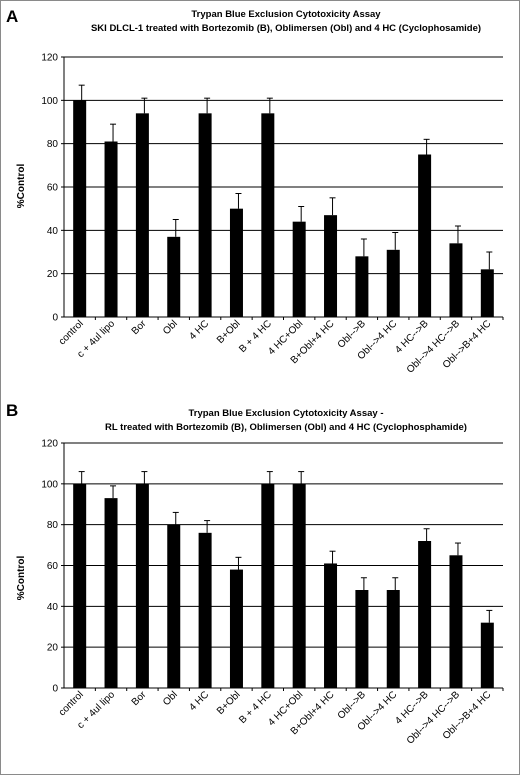  Describe the element at coordinates (12, 410) in the screenshot. I see `panel-b-letter: B` at that location.